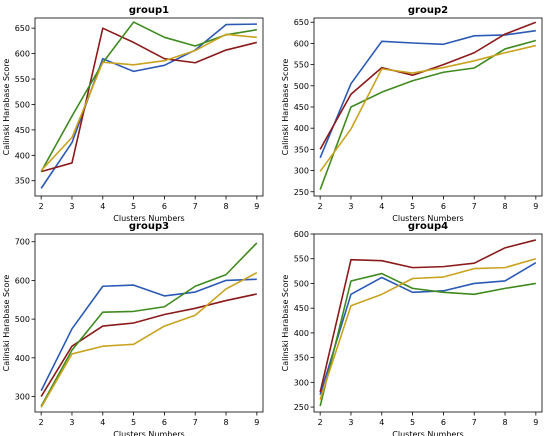 The image size is (550, 436). I want to click on chart-title: group1, so click(149, 10).